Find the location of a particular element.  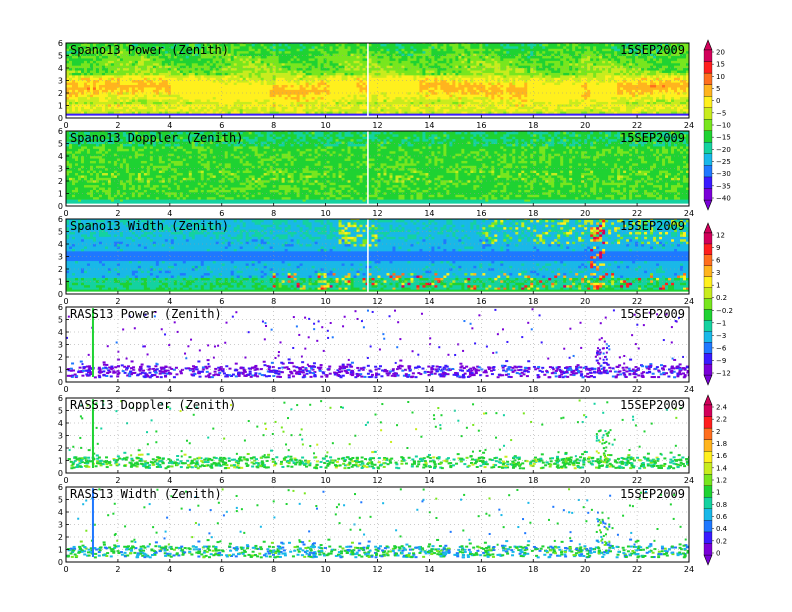

colorbar-label: 3 is located at coordinates (718, 273).